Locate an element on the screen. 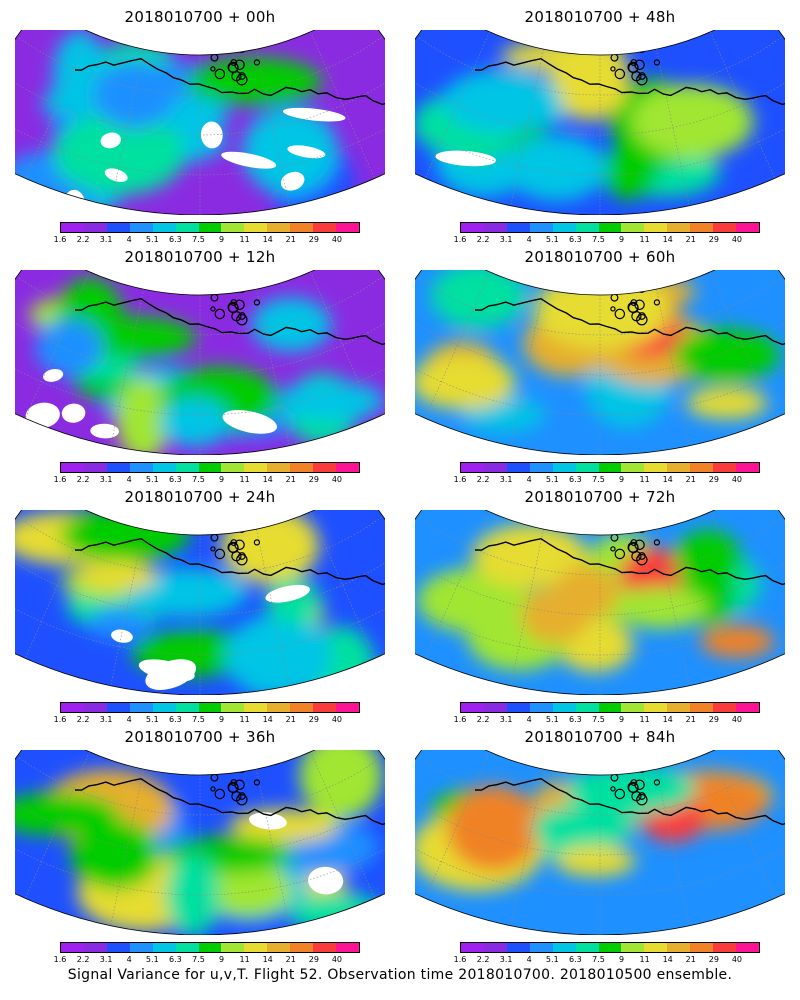 The image size is (800, 1000). panel-title: 2018010700 + 84h is located at coordinates (600, 737).